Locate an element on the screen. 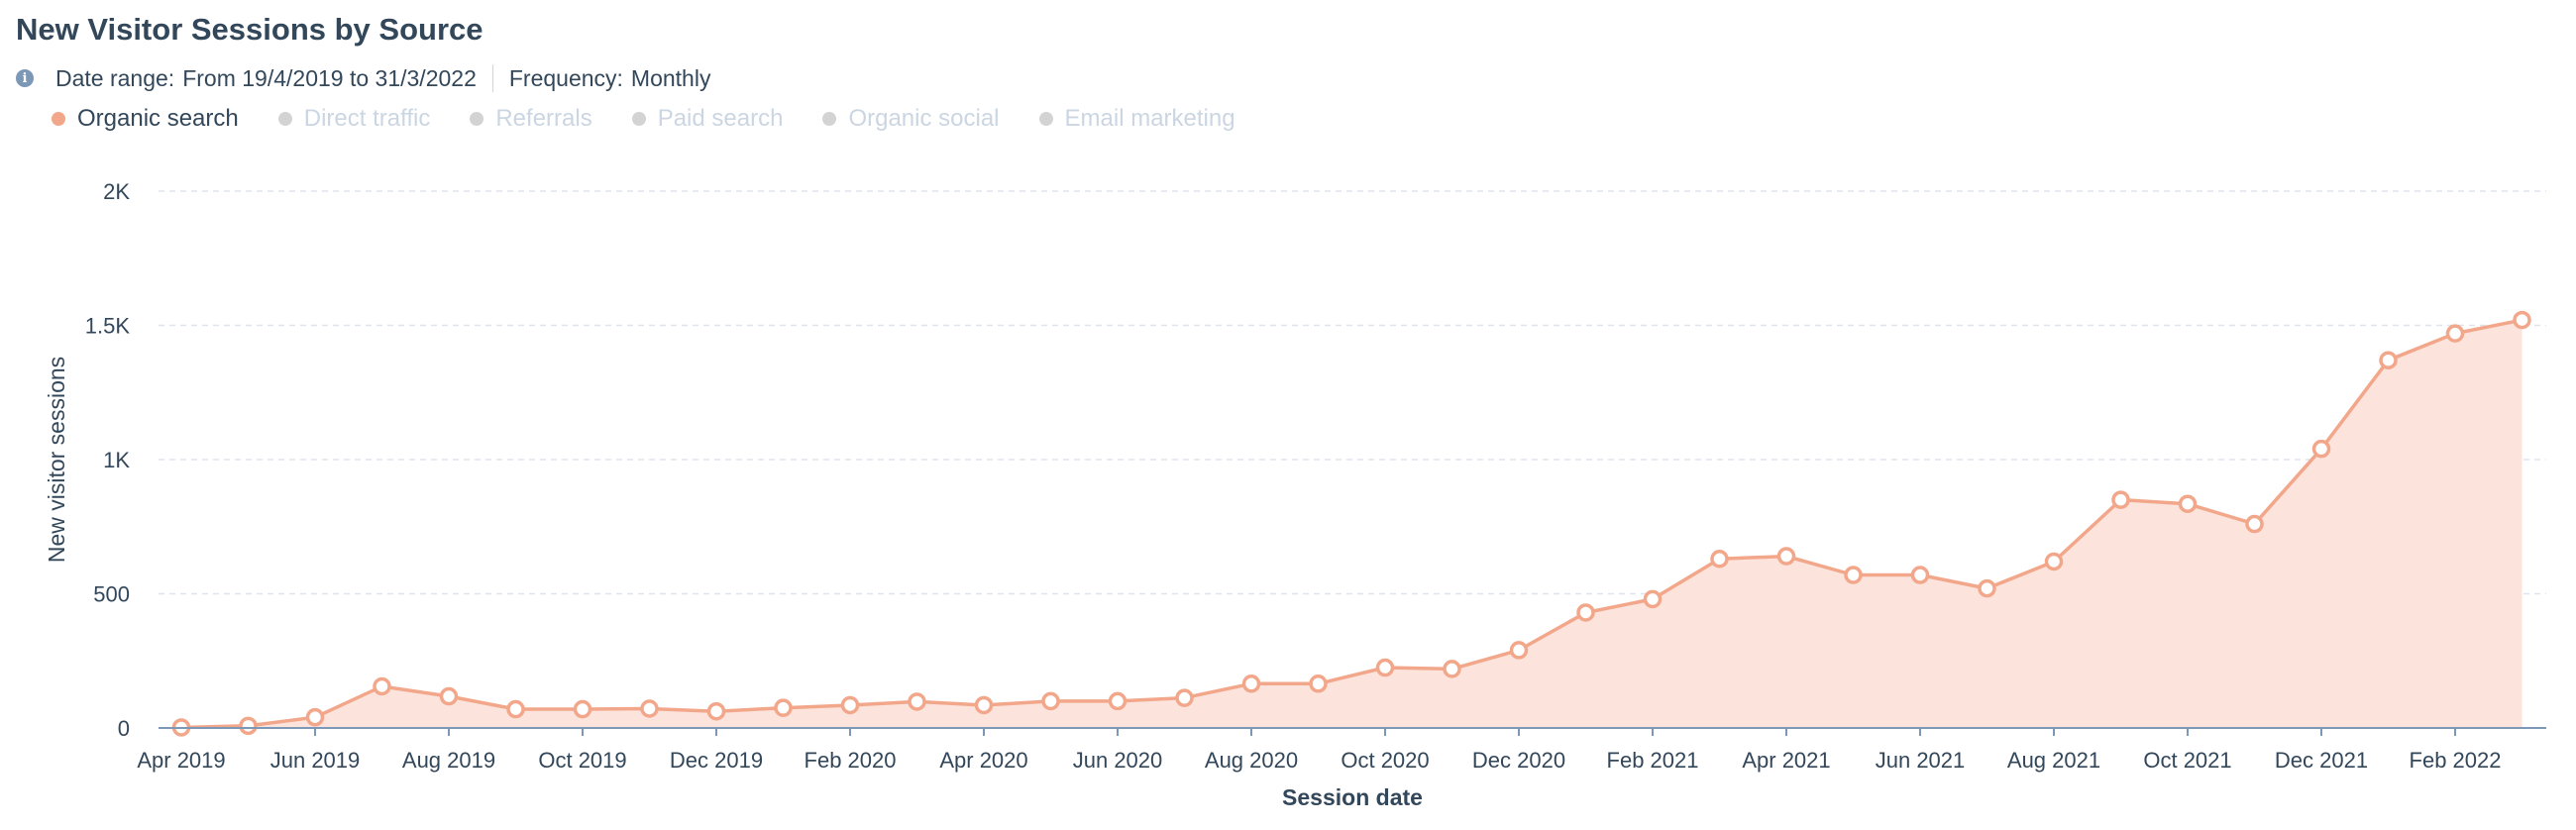 Image resolution: width=2576 pixels, height=830 pixels. legend-item-referrals: Referrals is located at coordinates (531, 119).